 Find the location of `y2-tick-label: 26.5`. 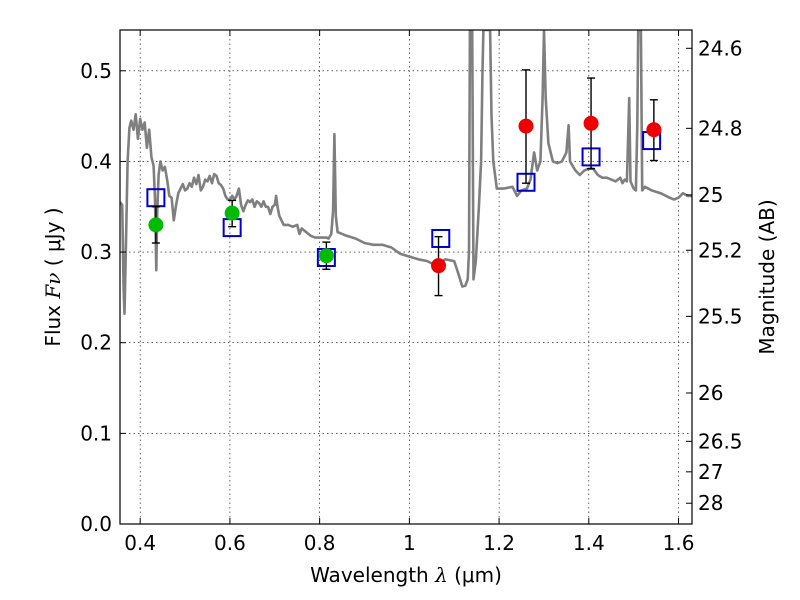

y2-tick-label: 26.5 is located at coordinates (720, 441).